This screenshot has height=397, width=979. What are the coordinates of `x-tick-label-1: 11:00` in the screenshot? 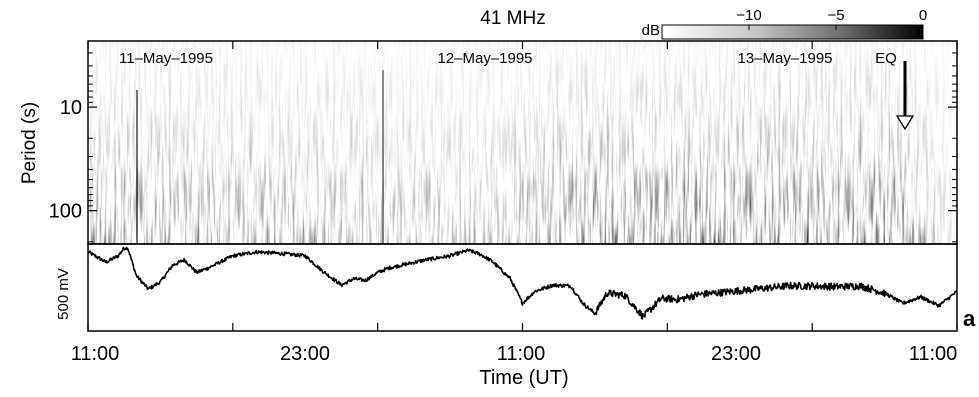 It's located at (95, 354).